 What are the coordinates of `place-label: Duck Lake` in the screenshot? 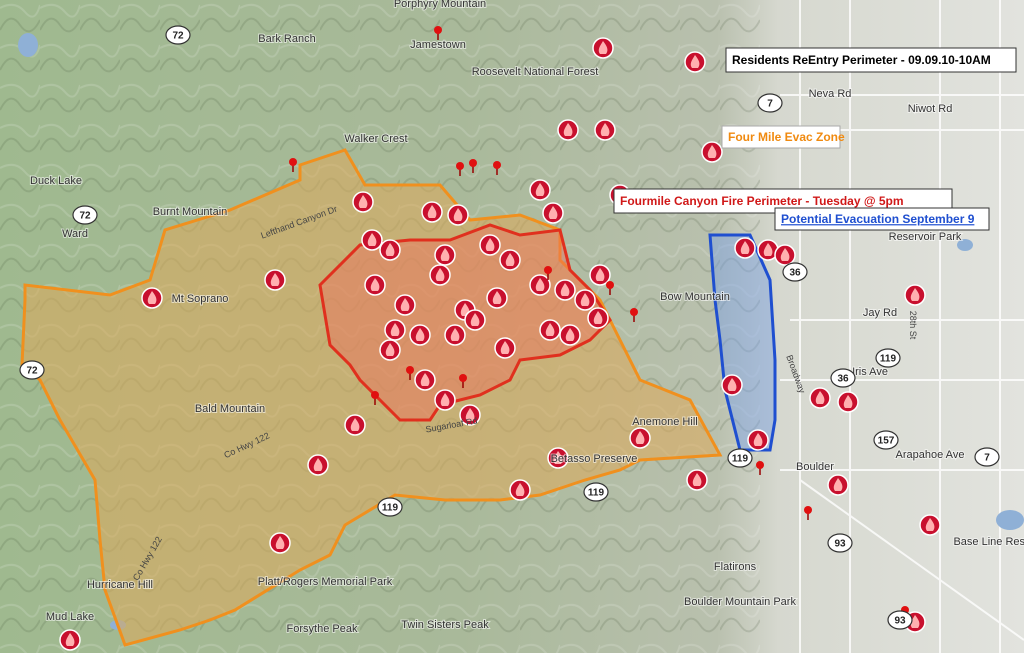 It's located at (56, 181).